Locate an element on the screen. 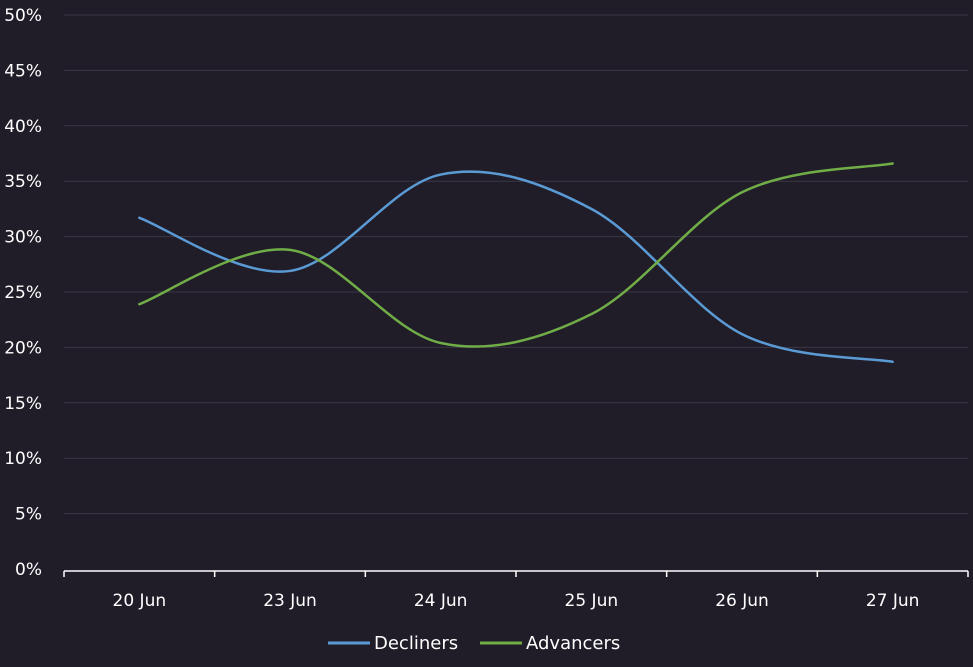 Image resolution: width=973 pixels, height=667 pixels. y-tick-label: 30% is located at coordinates (23, 238).